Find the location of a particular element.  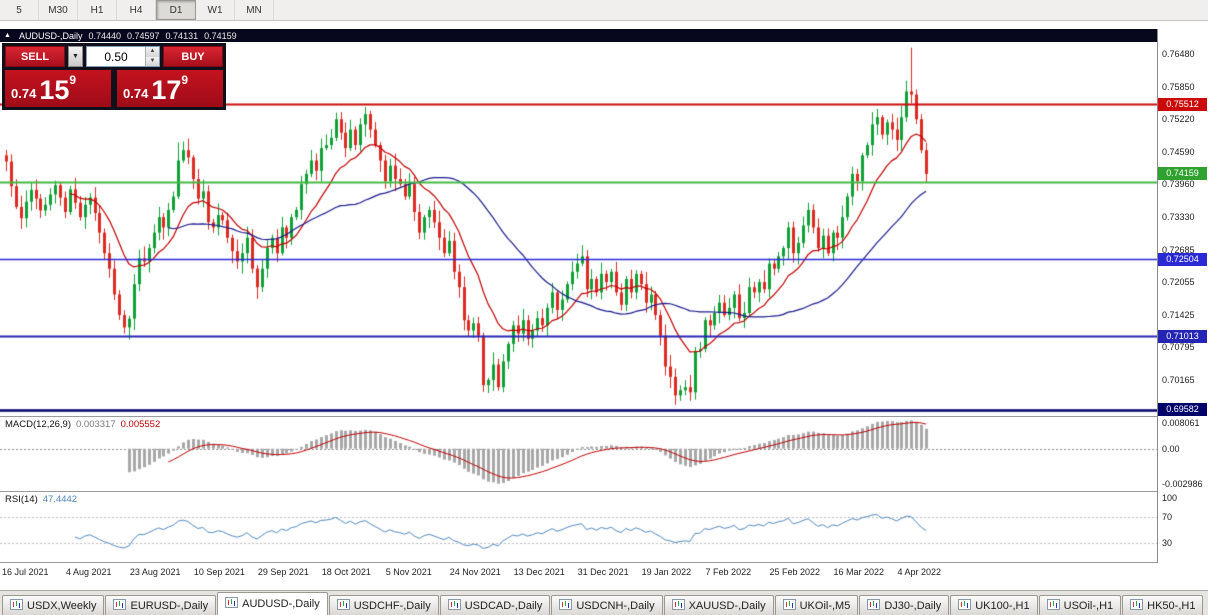

chart-tab-dj30-daily: DJ30-,Daily is located at coordinates (904, 605).